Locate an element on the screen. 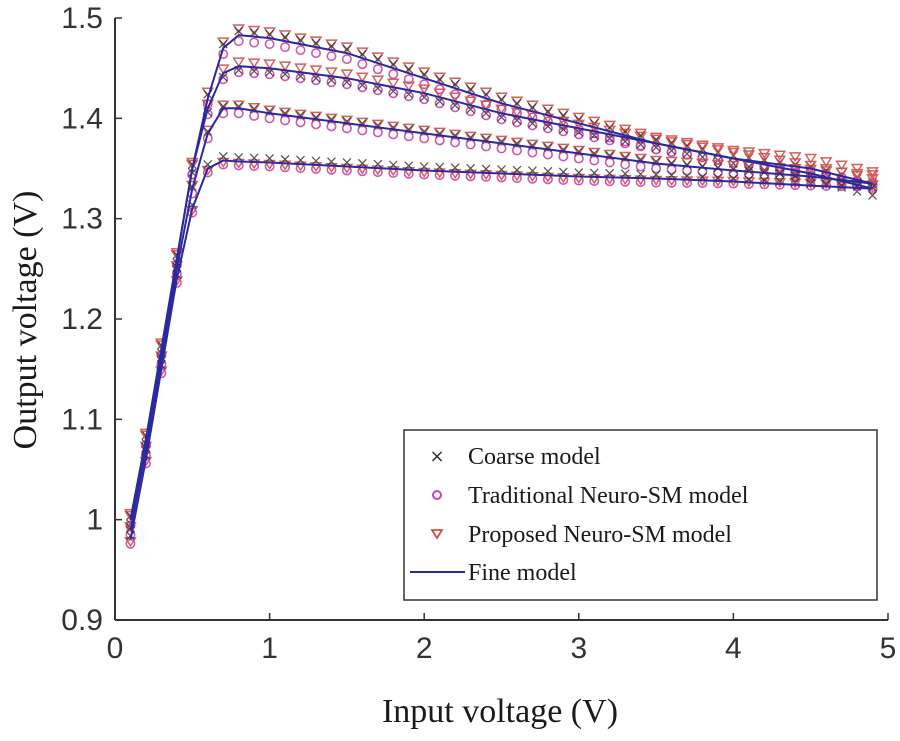 The height and width of the screenshot is (741, 900). legend-entry-proposed: Proposed Neuro-SM model is located at coordinates (581, 535).